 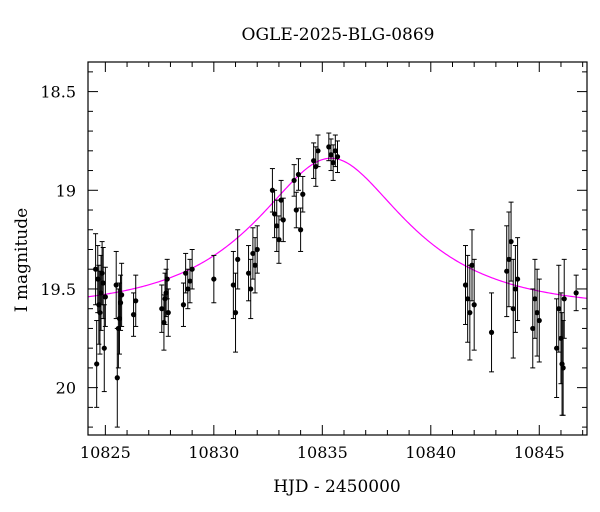 I want to click on y-tick-label: 18.5, so click(x=58, y=92).